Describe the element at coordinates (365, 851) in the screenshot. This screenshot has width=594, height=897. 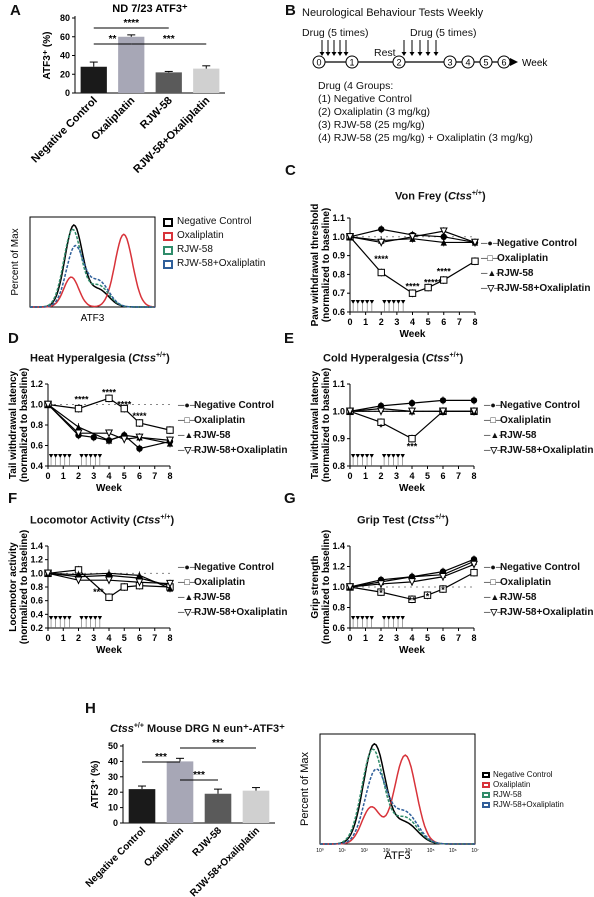
I see `x-tick-label: 10²` at that location.